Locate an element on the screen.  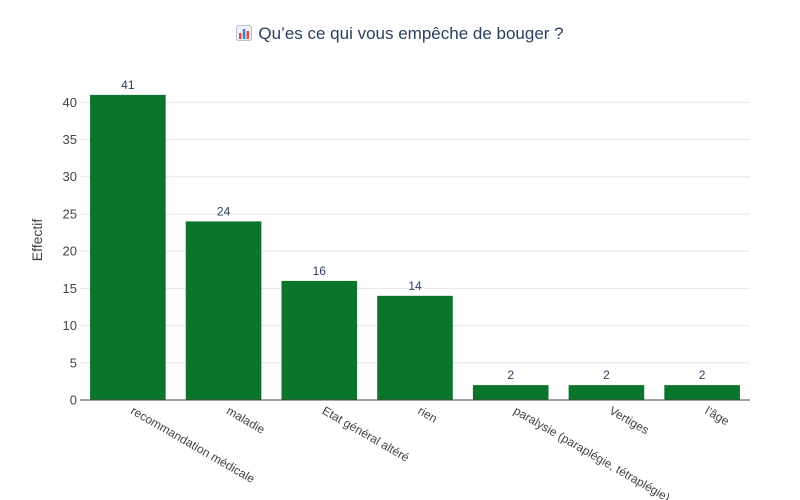
data-label: 16 is located at coordinates (320, 271).